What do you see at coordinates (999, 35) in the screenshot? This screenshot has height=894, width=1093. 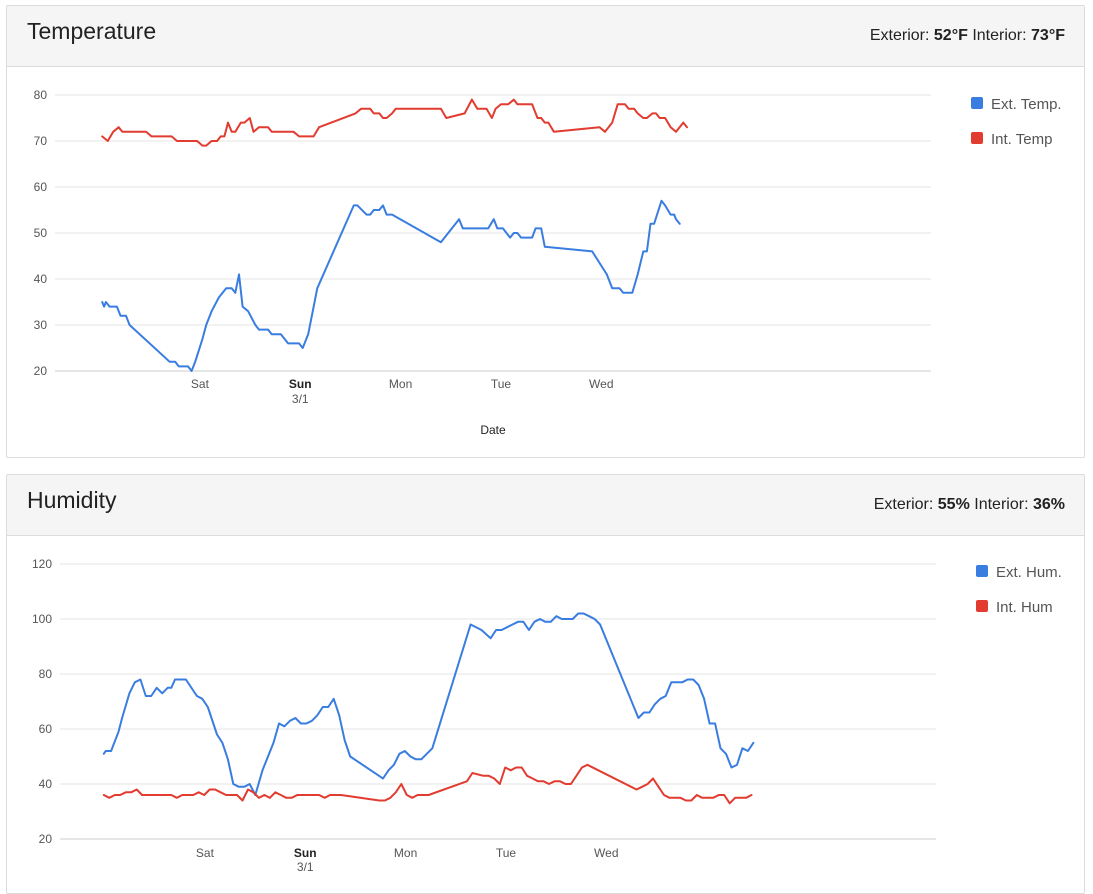 I see `temperature-interior-label: Interior:` at bounding box center [999, 35].